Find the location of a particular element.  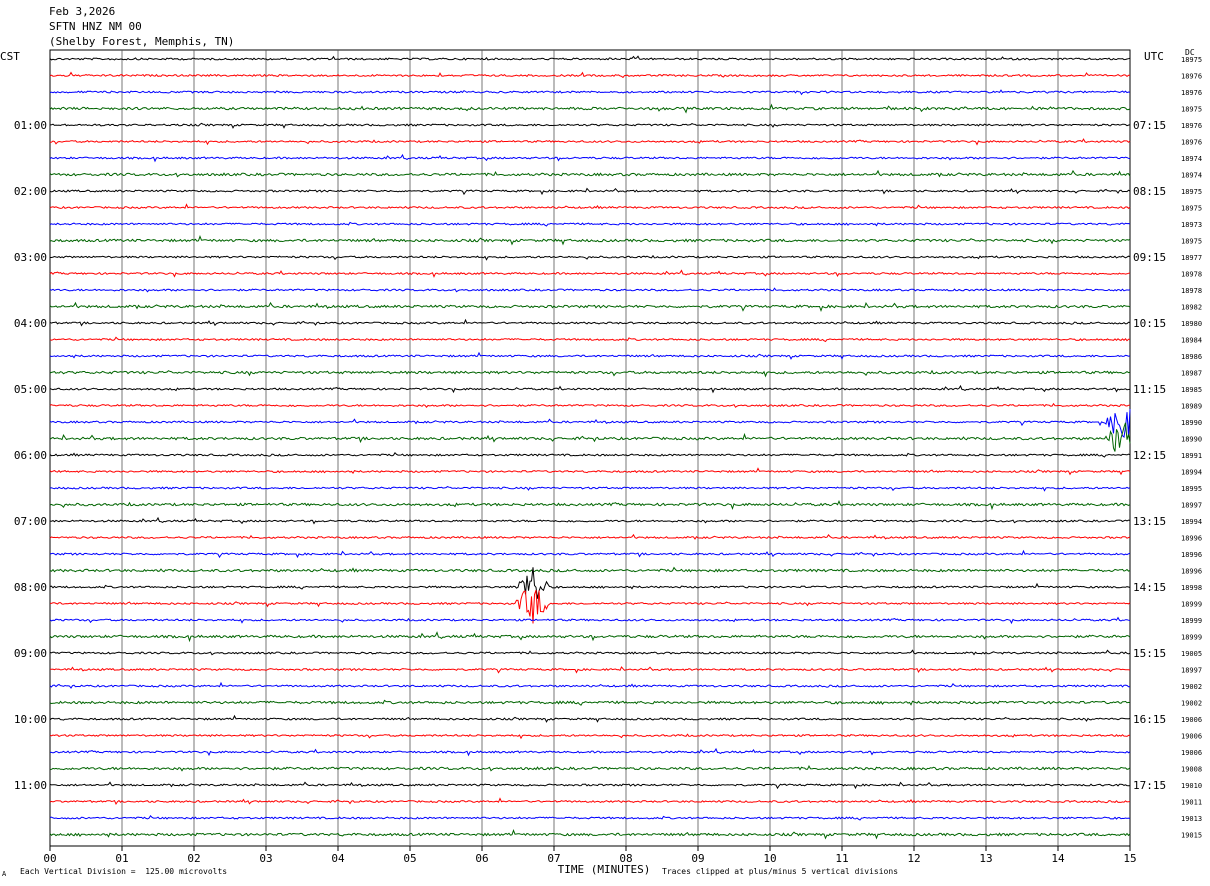

x-tick-label: 13 is located at coordinates (985, 858).